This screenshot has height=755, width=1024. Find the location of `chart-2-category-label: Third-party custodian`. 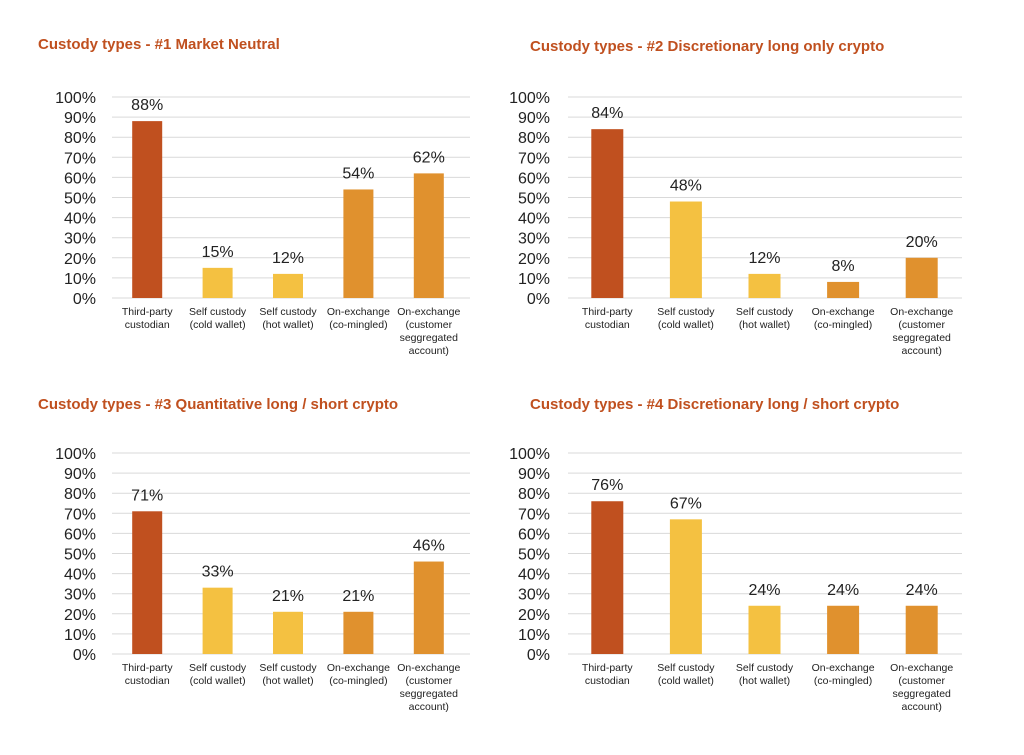

chart-2-category-label: Third-party custodian is located at coordinates (608, 318).